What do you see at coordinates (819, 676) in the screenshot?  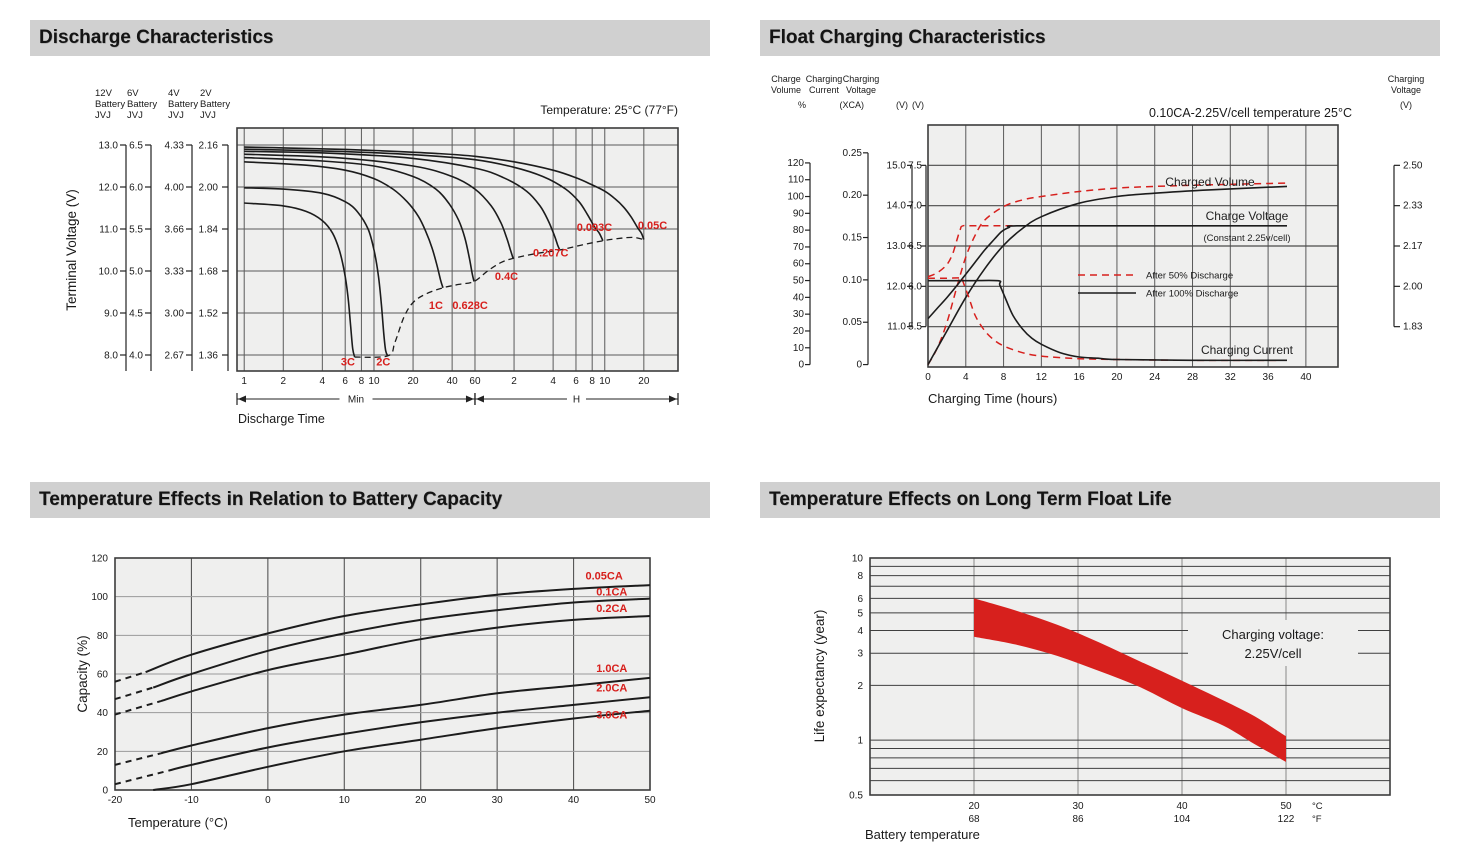 I see `y-axis-label: Life expectancy (year)` at bounding box center [819, 676].